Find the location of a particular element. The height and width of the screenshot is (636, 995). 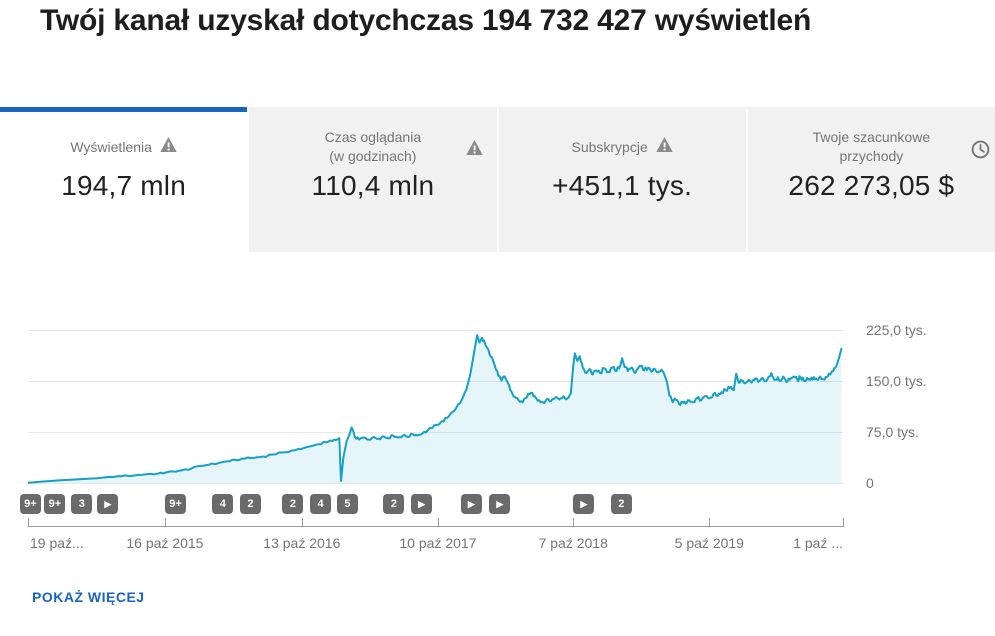

video-marker-badge: 3 is located at coordinates (82, 504).